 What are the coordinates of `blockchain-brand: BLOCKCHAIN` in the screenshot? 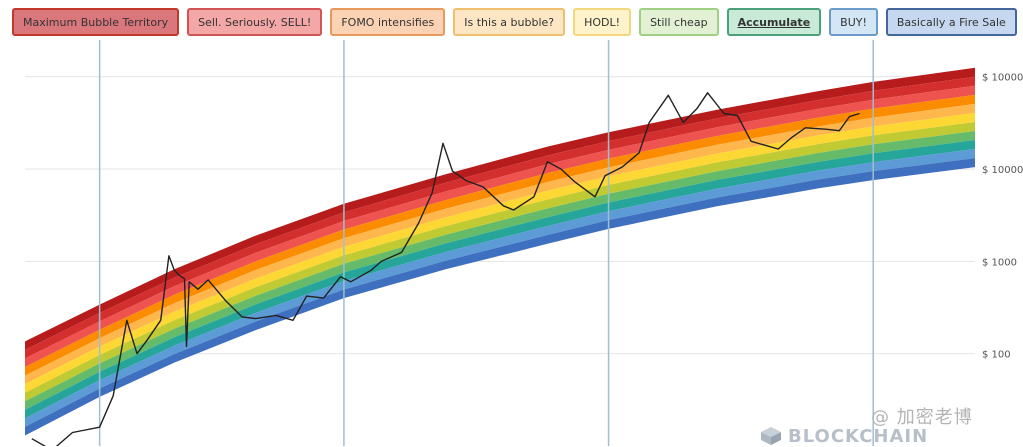 It's located at (844, 436).